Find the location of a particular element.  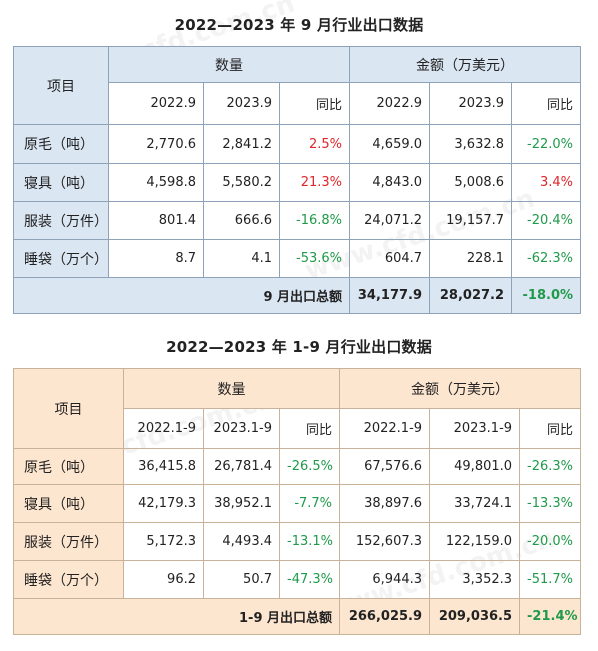

cell-yoy: 3.4% is located at coordinates (546, 182).